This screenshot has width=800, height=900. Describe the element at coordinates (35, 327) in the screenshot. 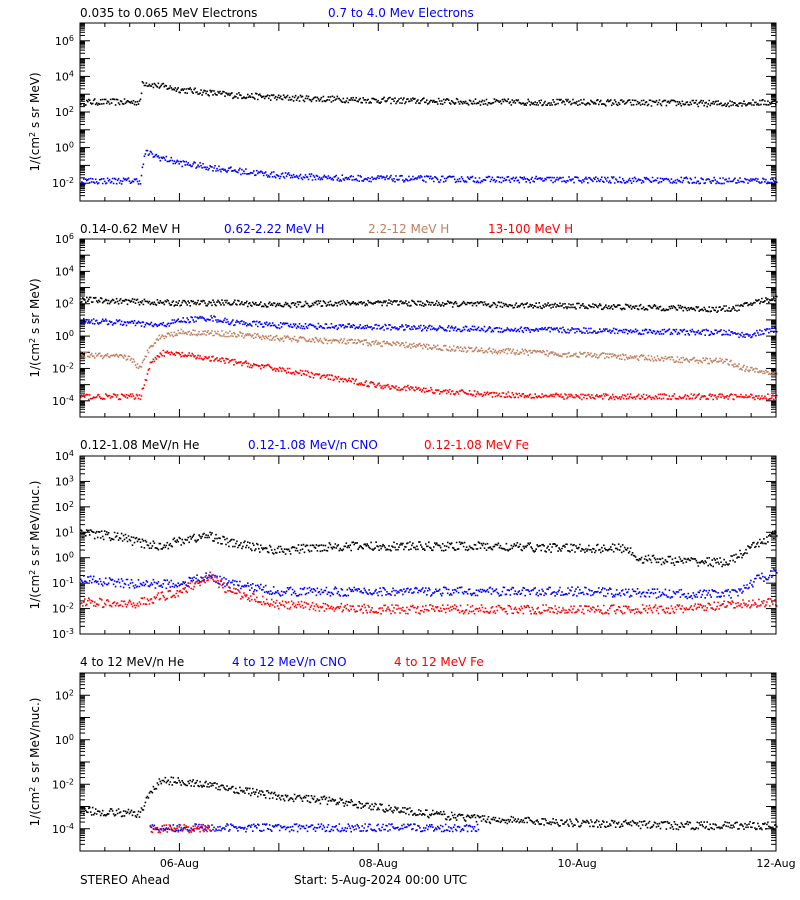

I see `panel-2-ylabel: 1/(cm2 s sr MeV)` at that location.